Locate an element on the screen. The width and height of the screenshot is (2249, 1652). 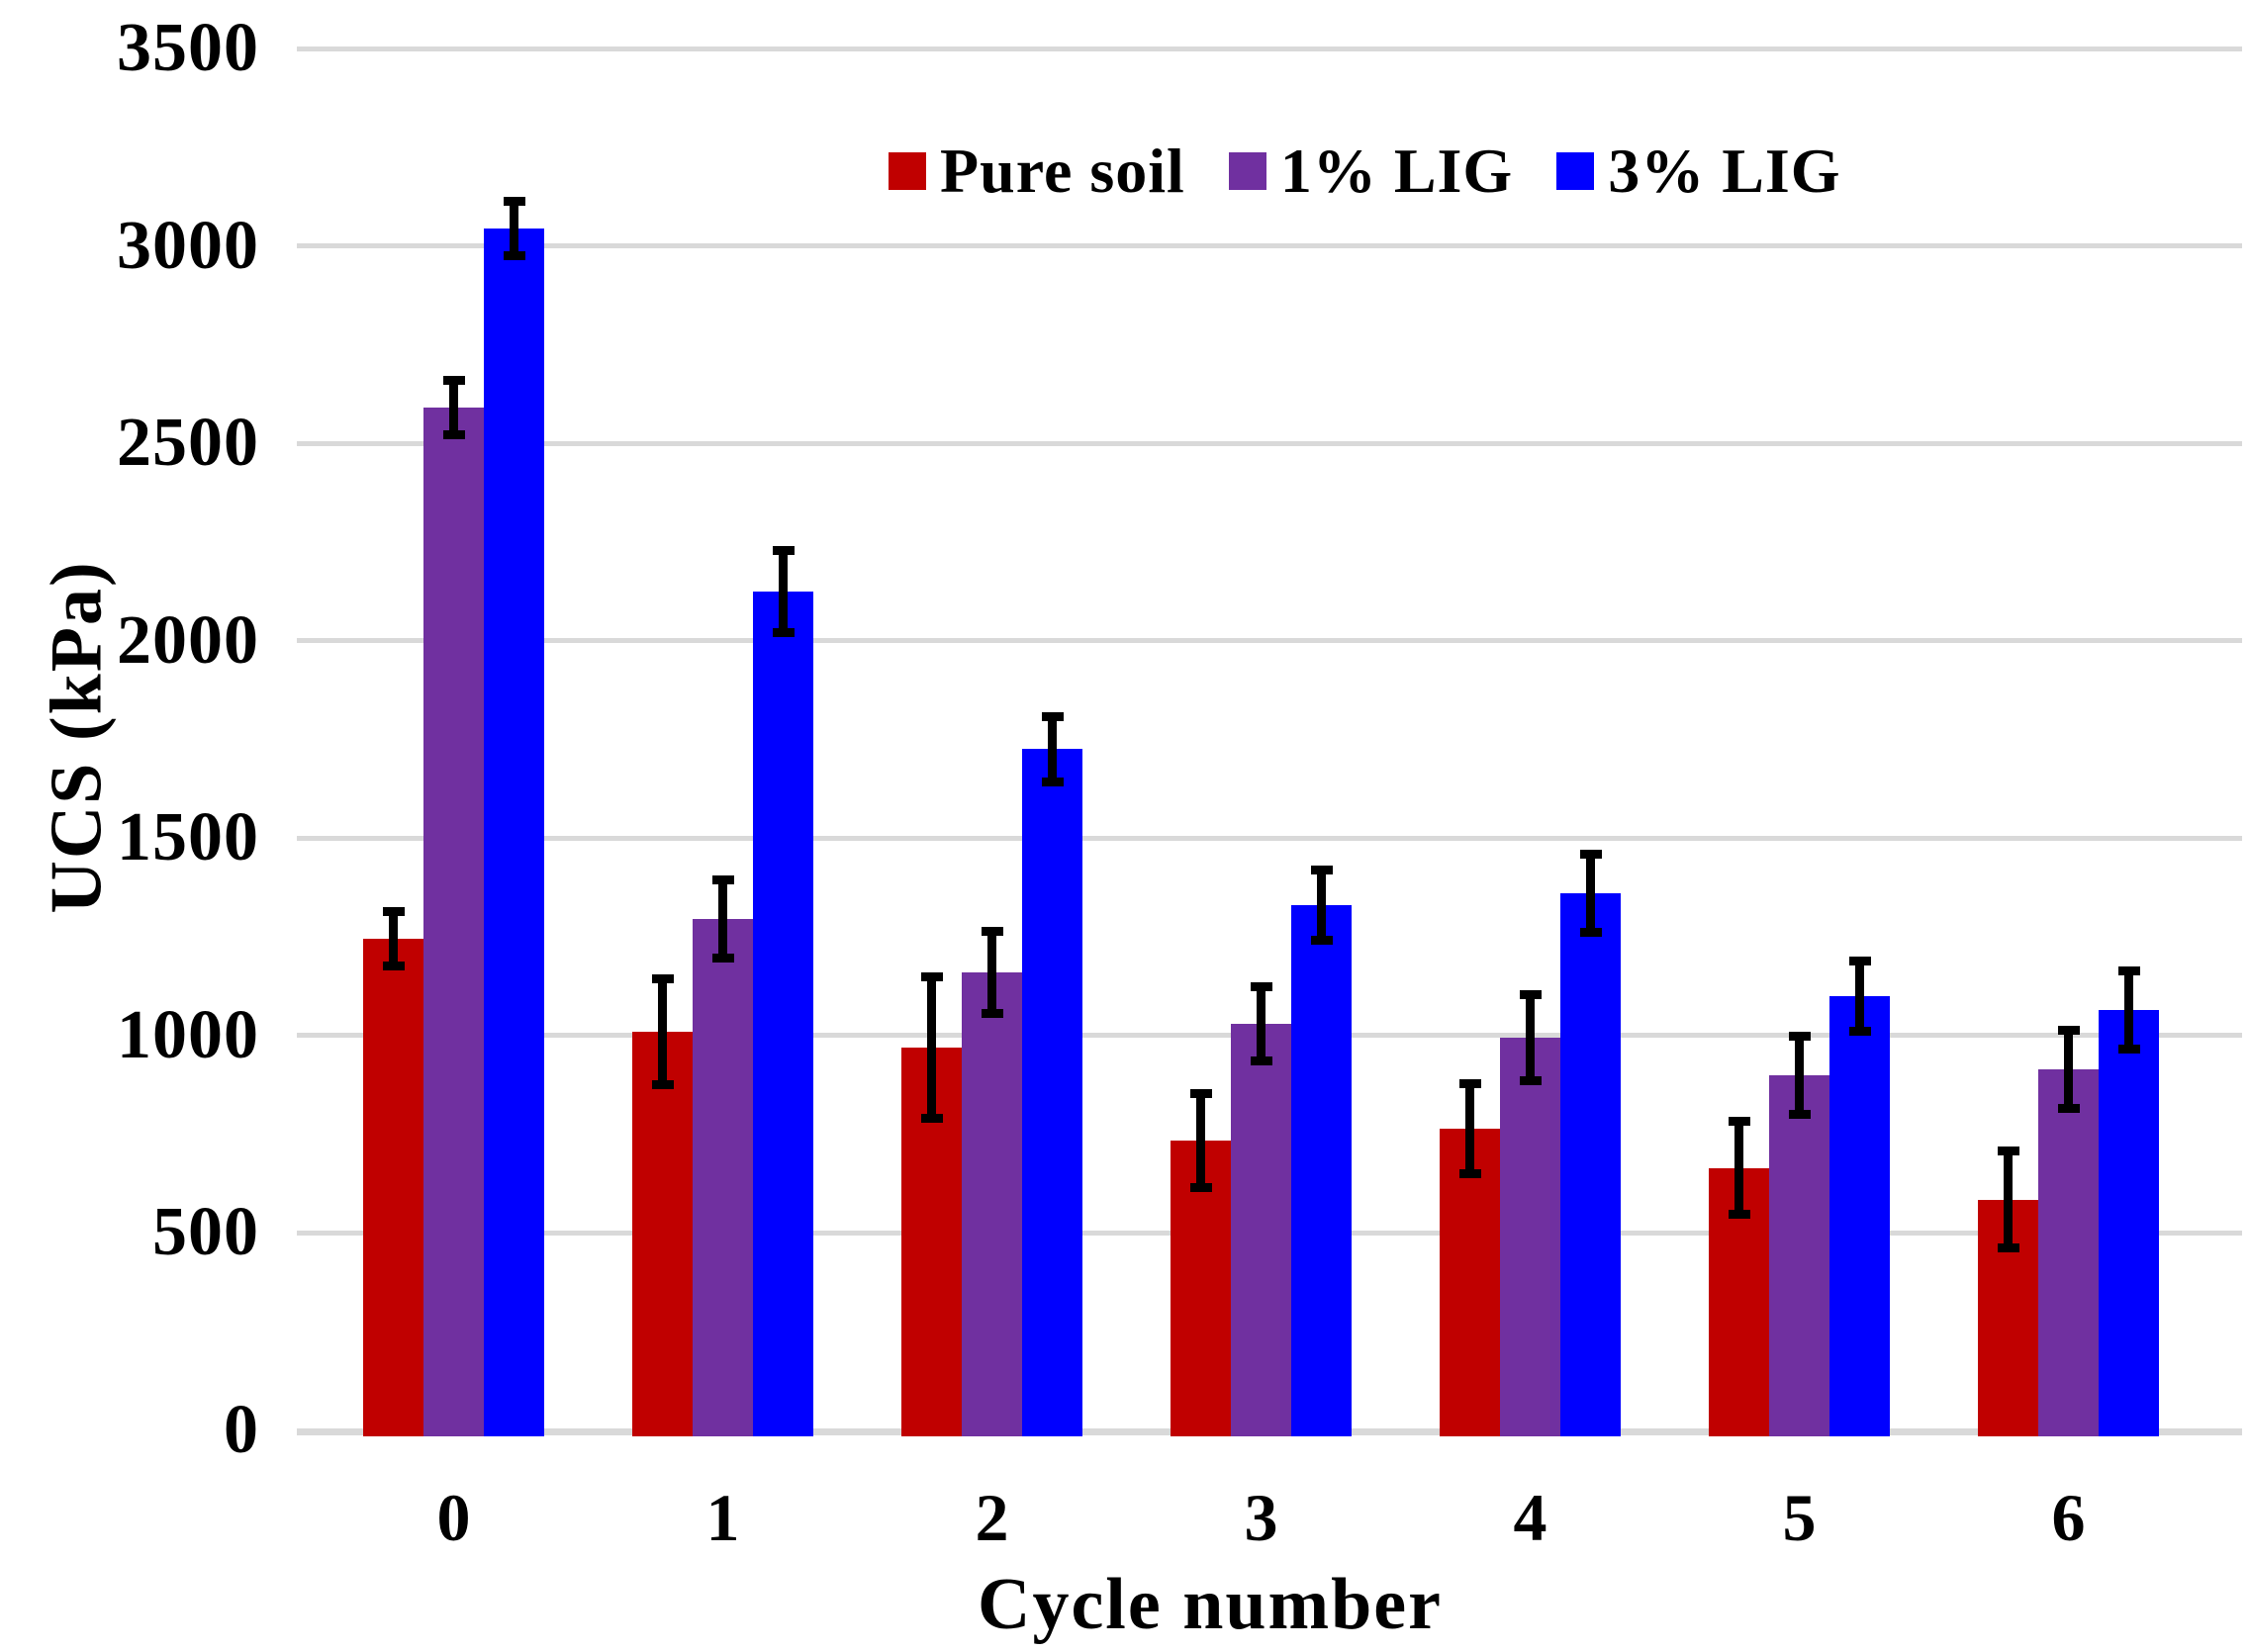
legend: Pure soil 1% LIG 3% LIG is located at coordinates (1365, 172).